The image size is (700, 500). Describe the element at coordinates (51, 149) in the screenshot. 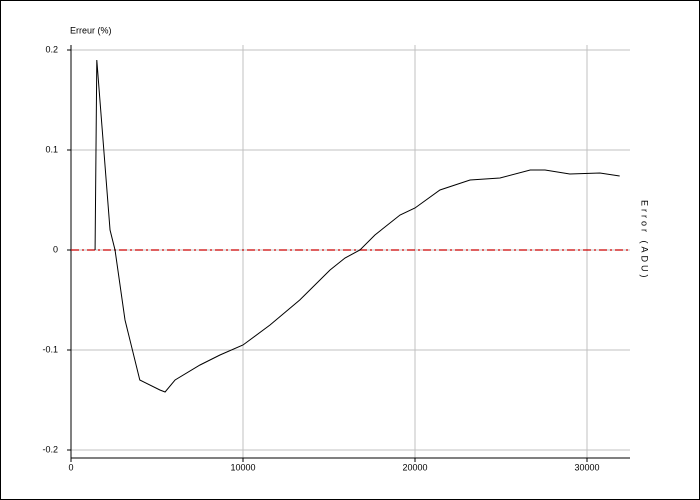

I see `y-tick-label: 0.1` at that location.